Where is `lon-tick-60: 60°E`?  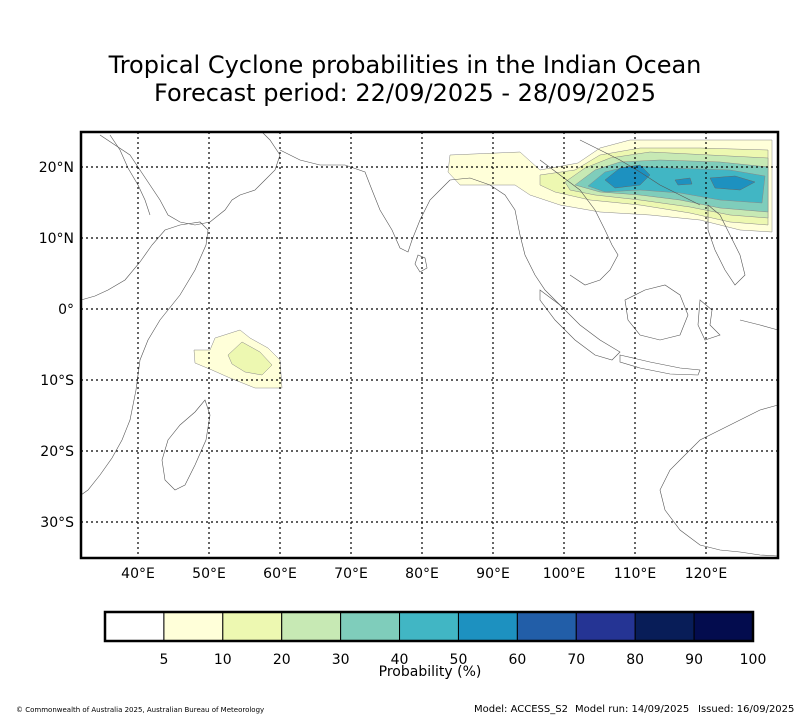
lon-tick-60: 60°E is located at coordinates (280, 574).